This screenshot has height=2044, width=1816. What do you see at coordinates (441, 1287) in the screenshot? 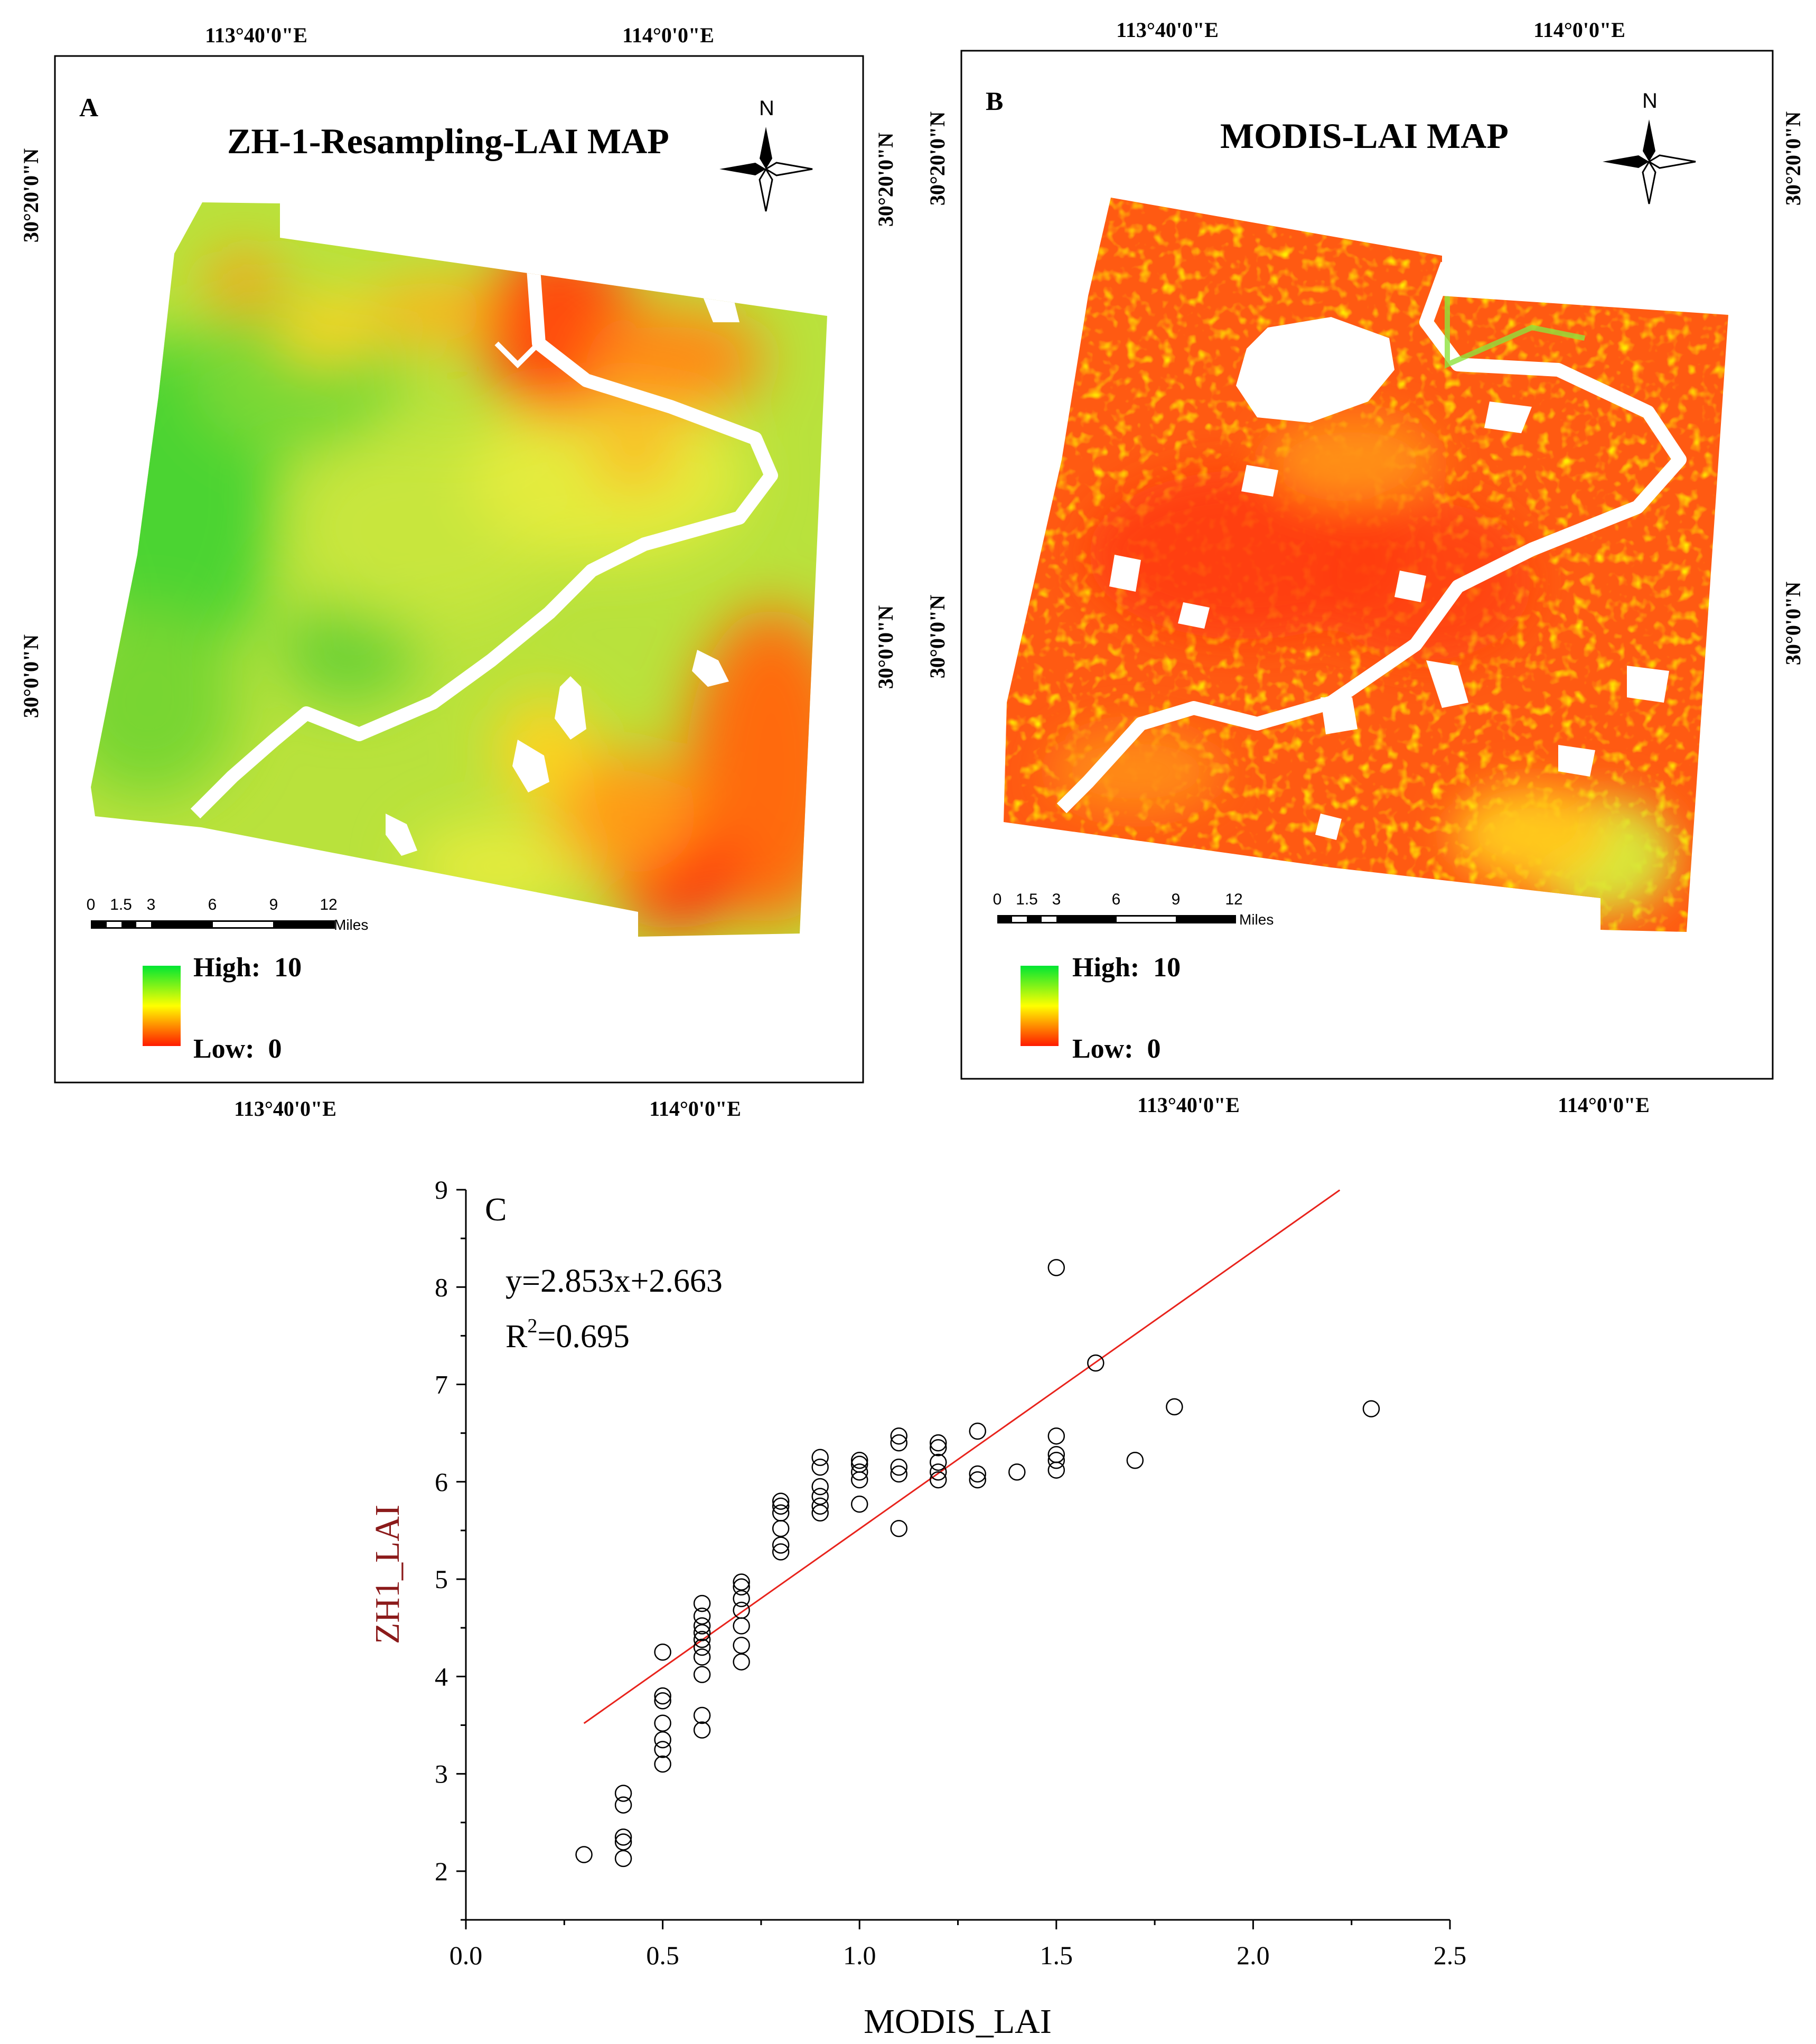
I see `y-tick-label: 8` at bounding box center [441, 1287].